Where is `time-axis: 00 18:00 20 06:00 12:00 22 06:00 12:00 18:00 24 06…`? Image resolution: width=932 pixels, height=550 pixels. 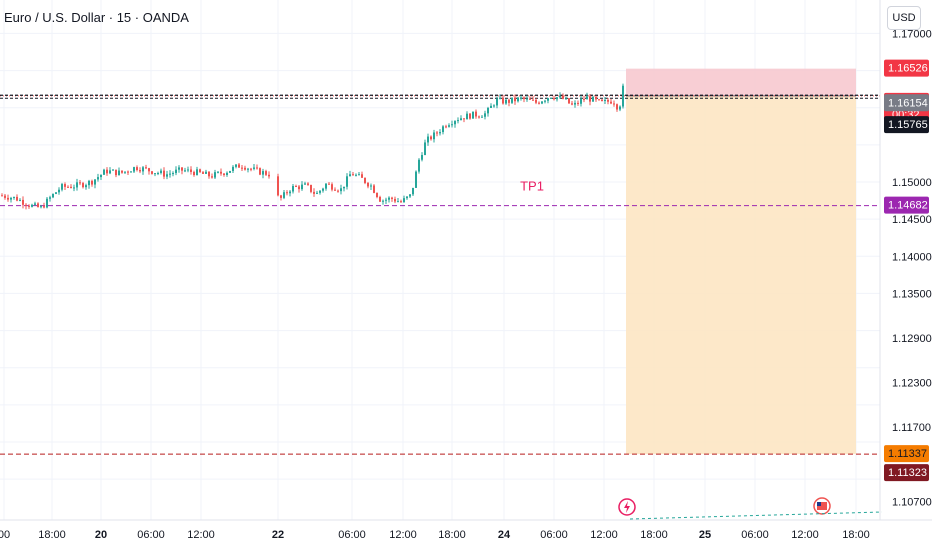 time-axis: 00 18:00 20 06:00 12:00 22 06:00 12:00 18:00 24 06… is located at coordinates (435, 535).